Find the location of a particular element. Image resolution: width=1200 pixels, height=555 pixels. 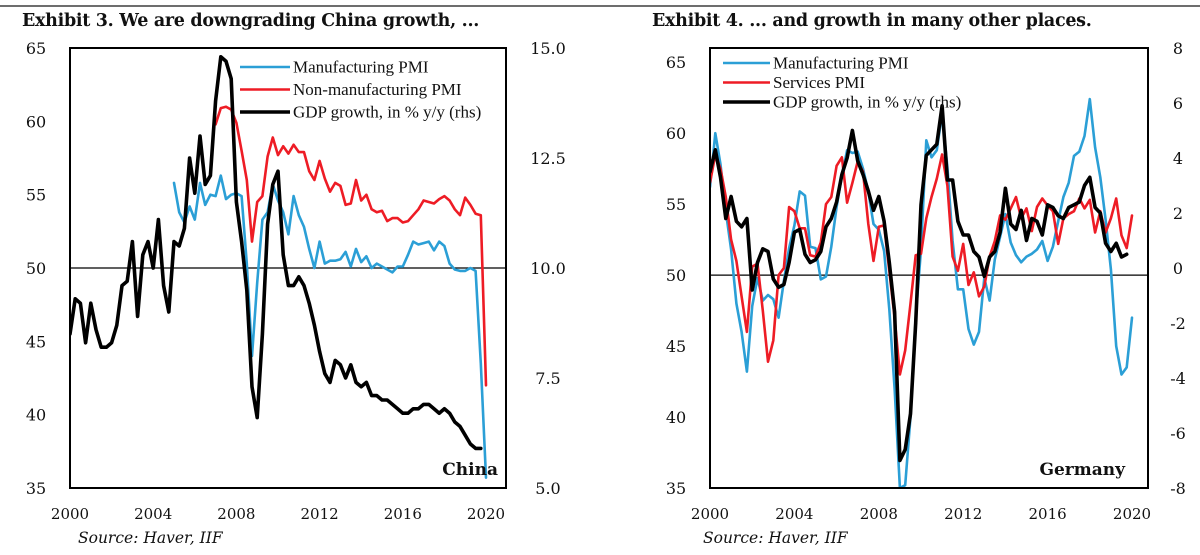

y-right-tick-label: -2 is located at coordinates (1178, 323).